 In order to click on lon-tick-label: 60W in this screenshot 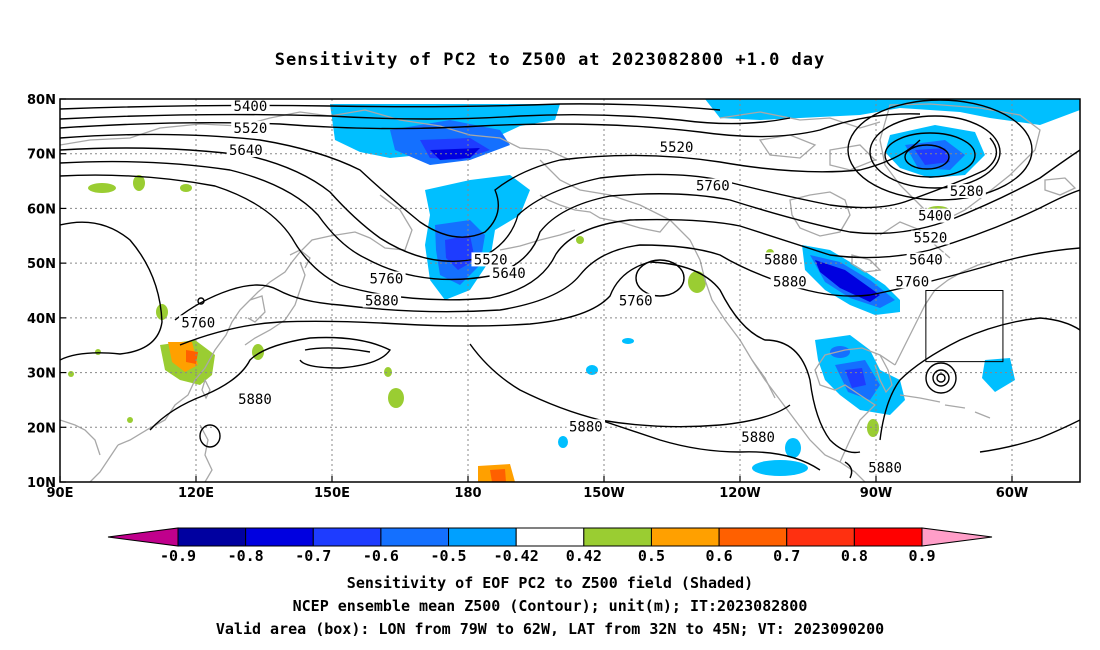, I will do `click(1012, 493)`.